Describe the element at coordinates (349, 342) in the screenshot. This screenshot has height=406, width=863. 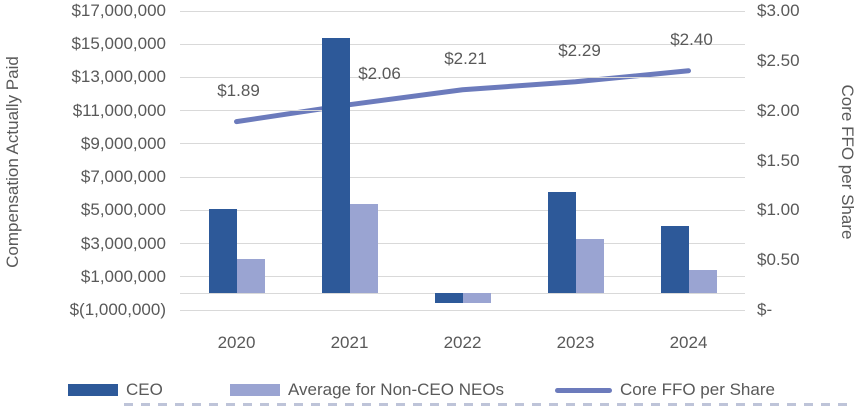
I see `x-axis-label: 2021` at that location.